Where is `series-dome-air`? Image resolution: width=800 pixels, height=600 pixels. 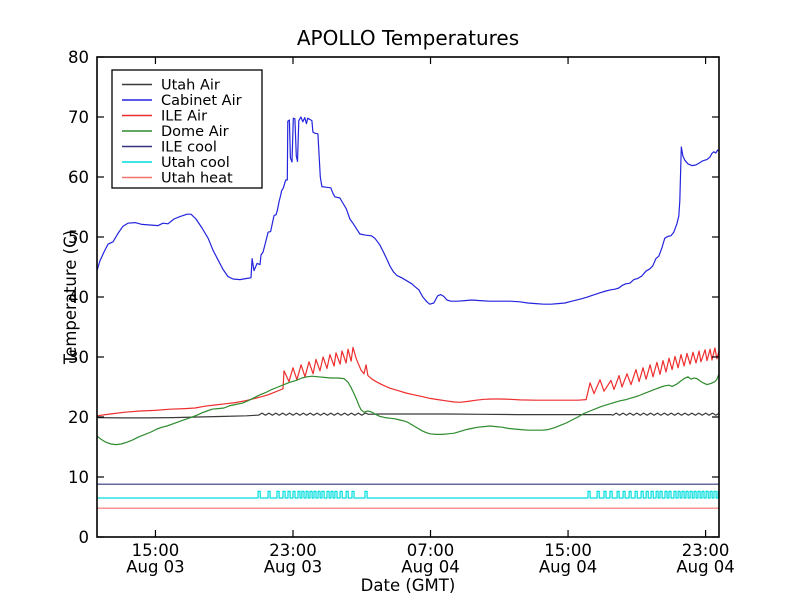 series-dome-air is located at coordinates (408, 409).